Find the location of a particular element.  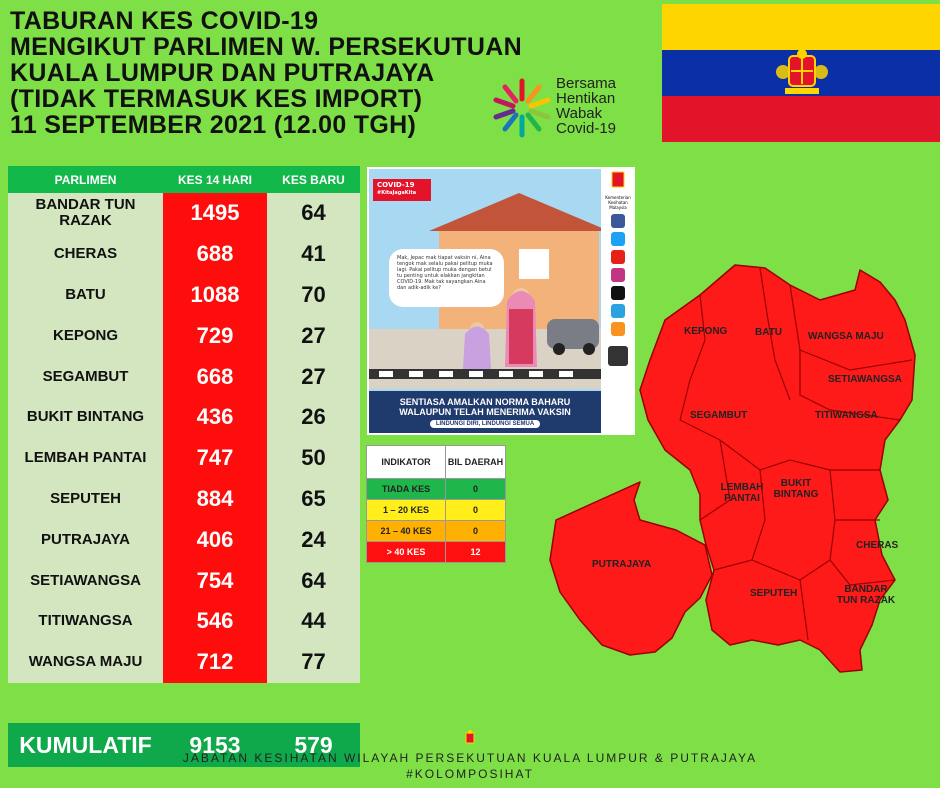

cell-kesbaru: 50 is located at coordinates (313, 458).